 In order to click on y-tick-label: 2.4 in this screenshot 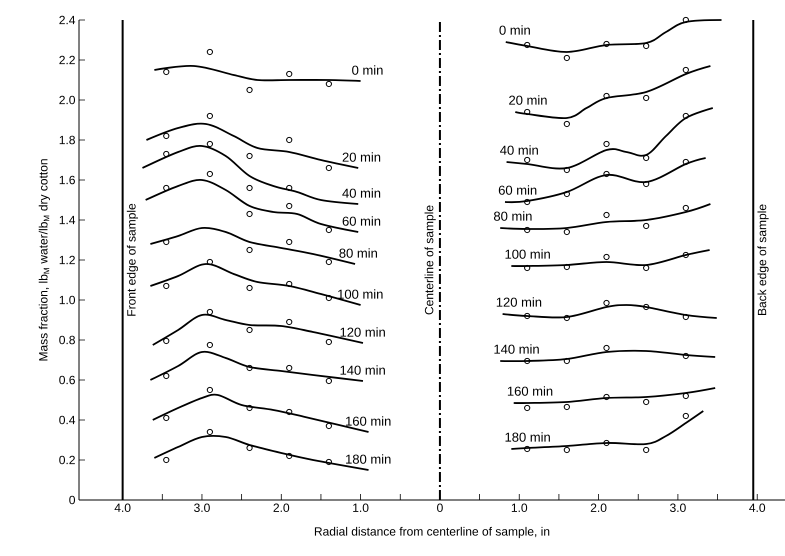, I will do `click(67, 20)`.